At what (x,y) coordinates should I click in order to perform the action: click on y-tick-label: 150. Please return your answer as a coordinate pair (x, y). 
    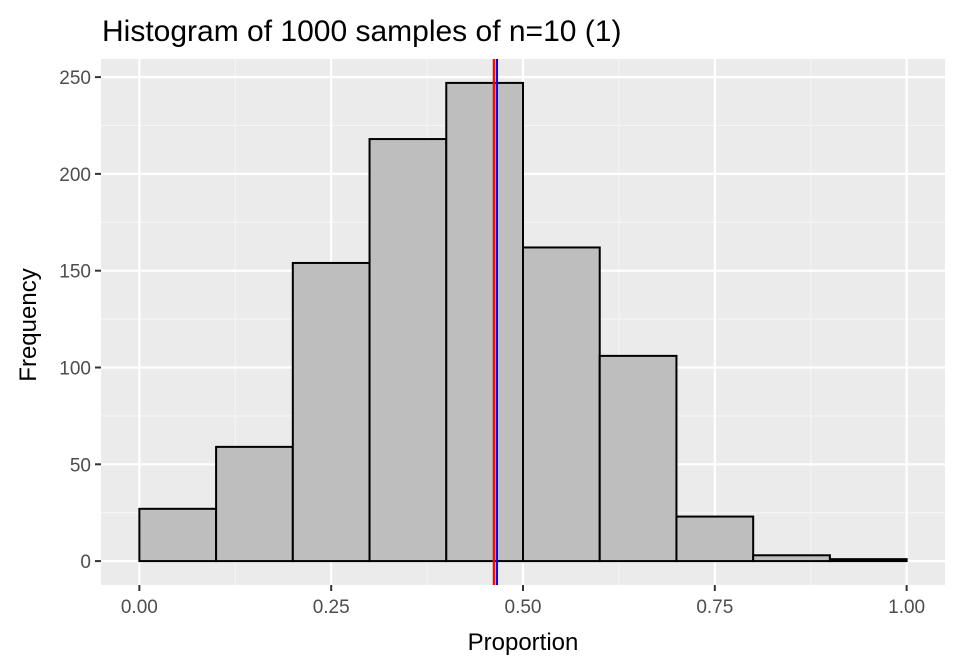
    Looking at the image, I should click on (75, 272).